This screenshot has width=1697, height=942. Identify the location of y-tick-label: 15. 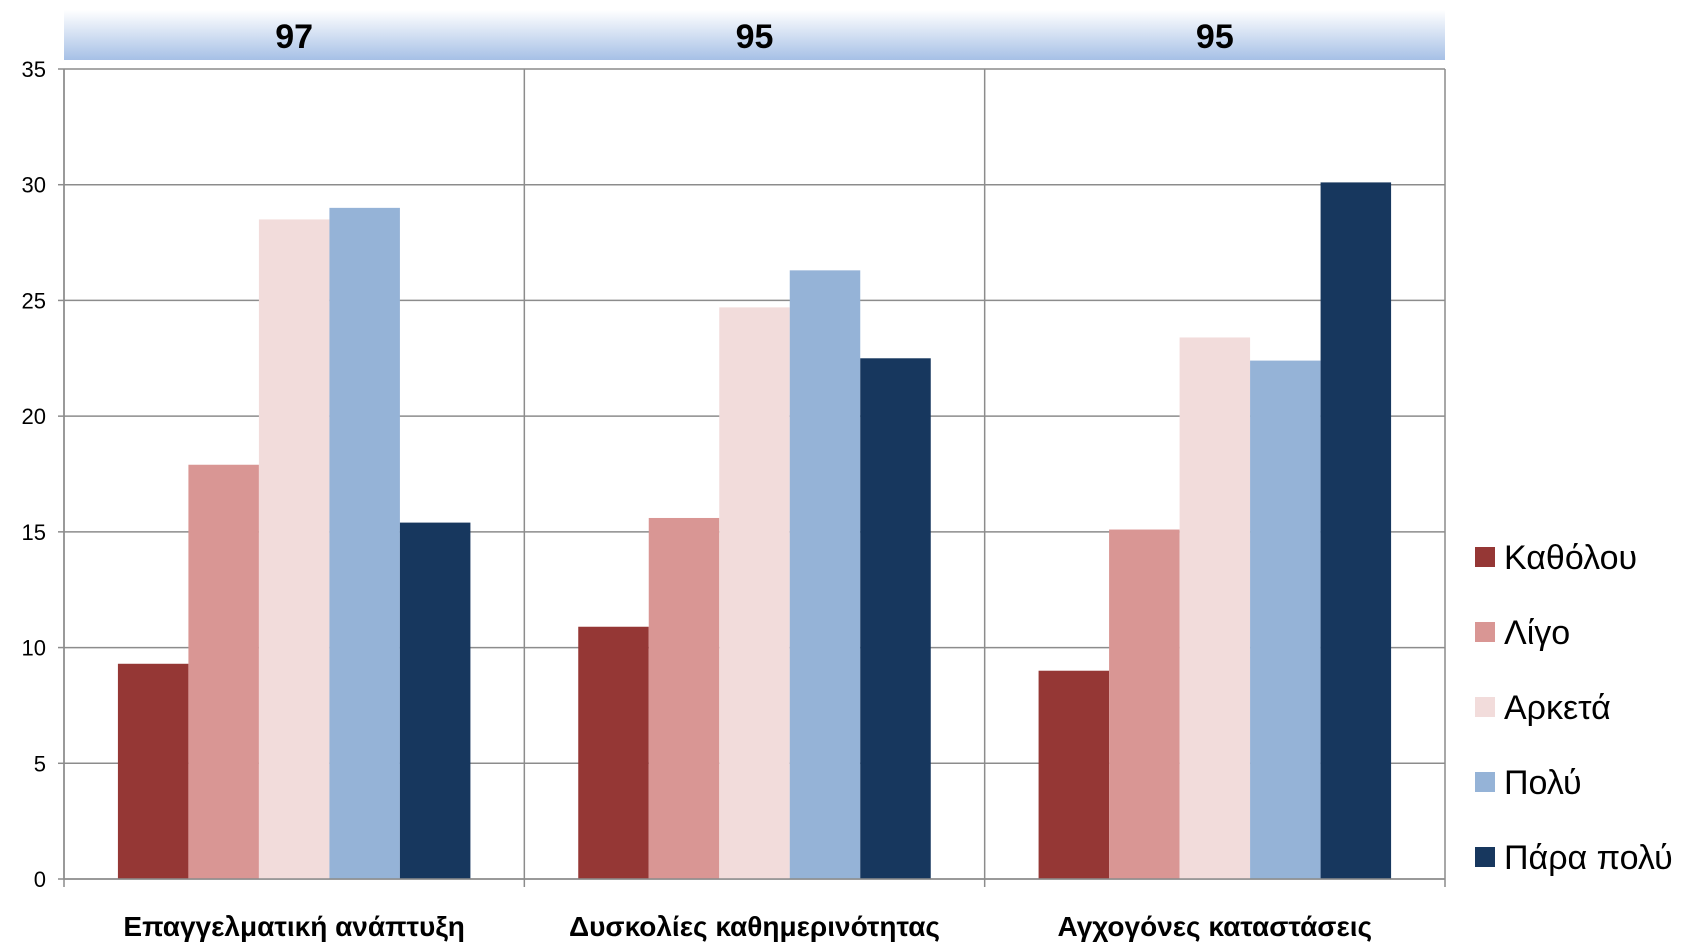
(34, 532).